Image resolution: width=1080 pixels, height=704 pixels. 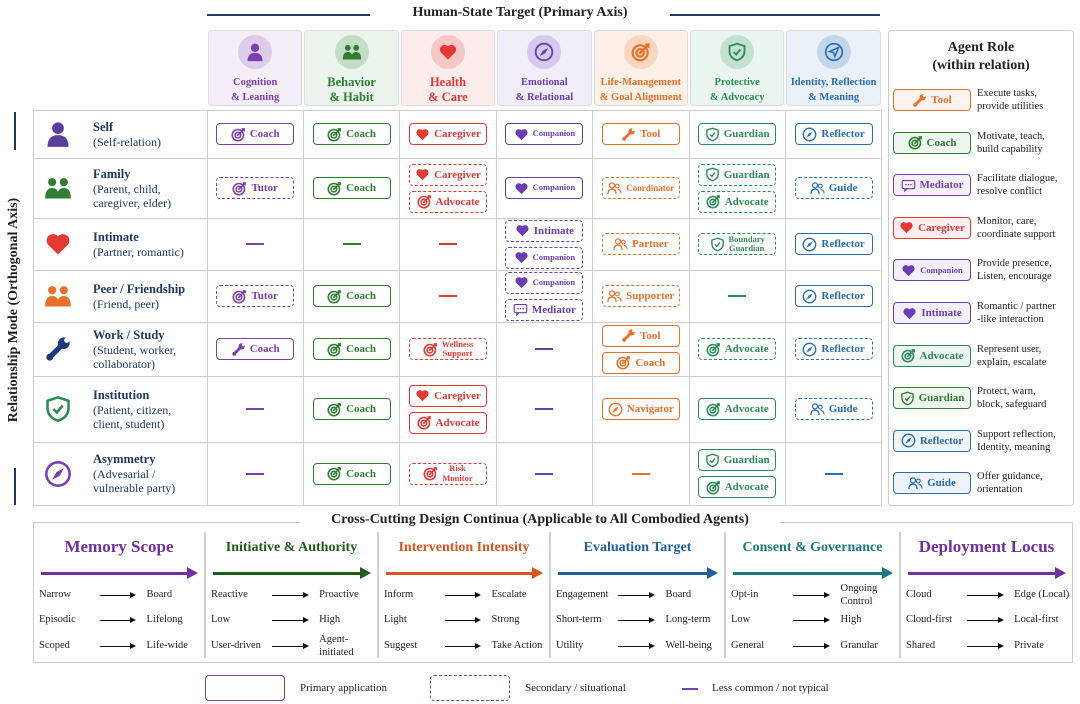 What do you see at coordinates (448, 134) in the screenshot?
I see `role-badge: Caregiver` at bounding box center [448, 134].